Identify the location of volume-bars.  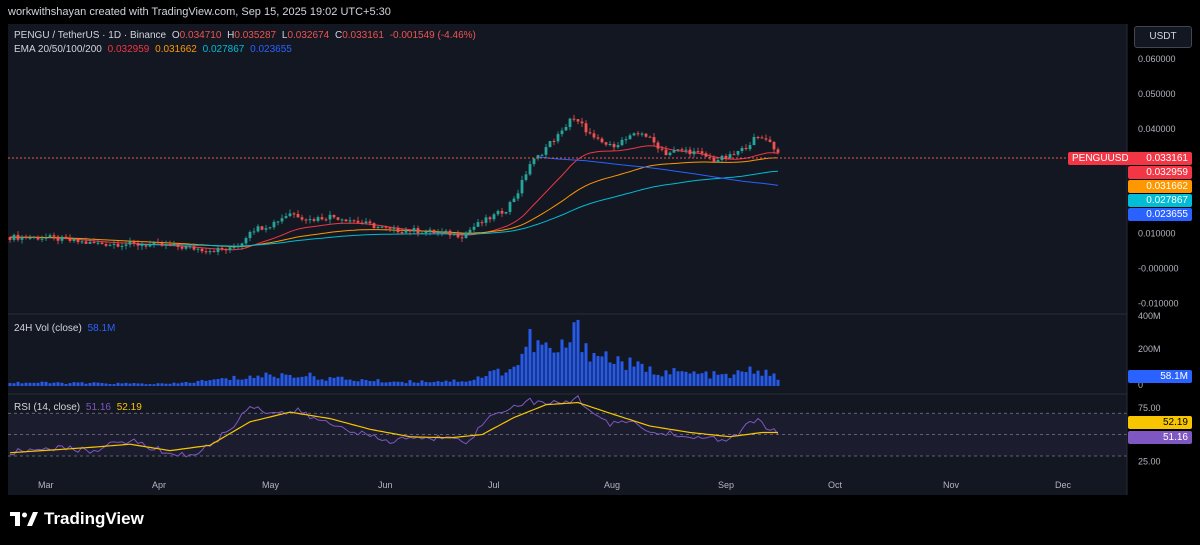
(394, 352).